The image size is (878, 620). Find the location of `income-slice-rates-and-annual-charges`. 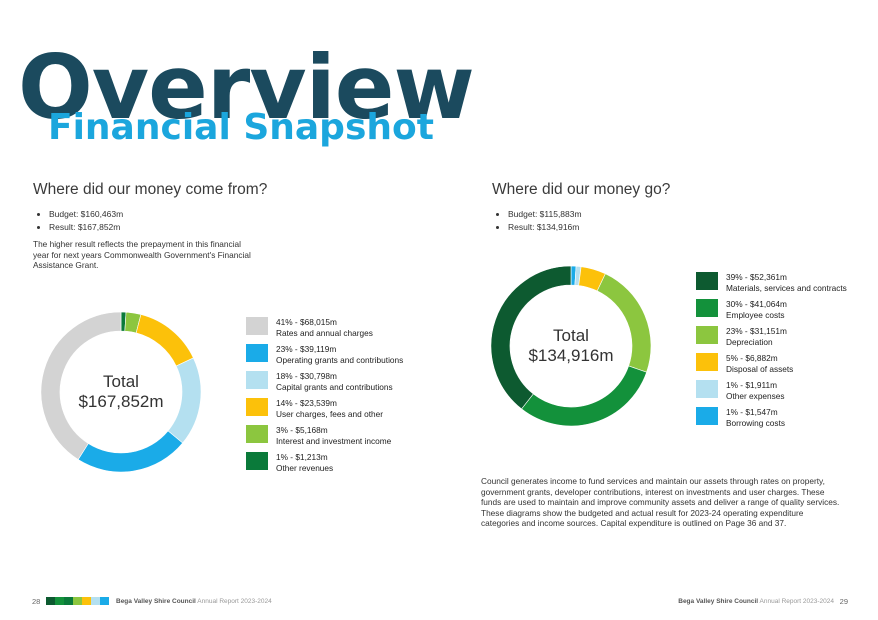

income-slice-rates-and-annual-charges is located at coordinates (81, 385).